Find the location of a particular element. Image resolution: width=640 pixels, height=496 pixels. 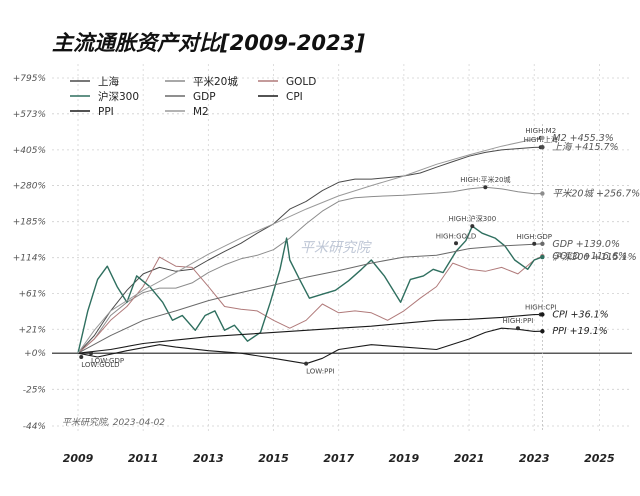

x-tick-label: 2019 is located at coordinates (404, 458).